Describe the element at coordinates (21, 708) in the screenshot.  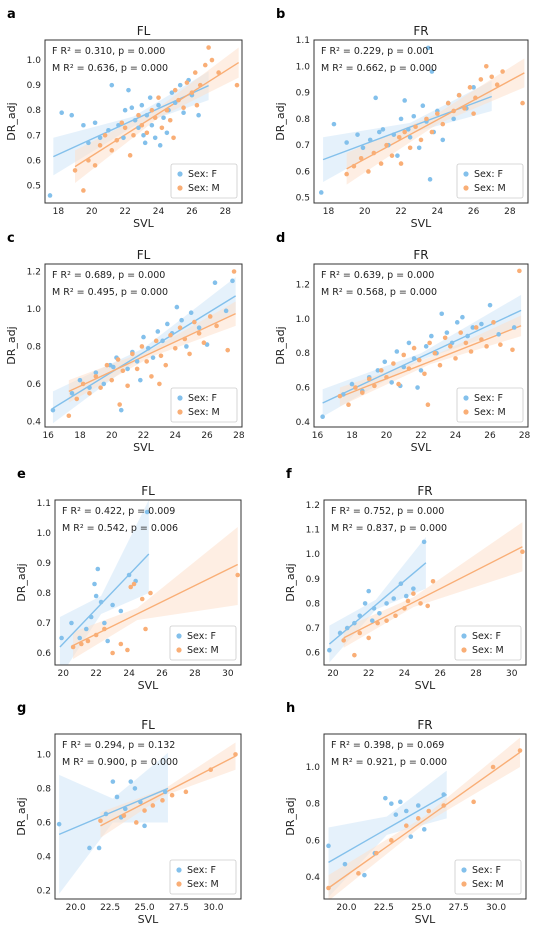
I see `panel-label: g` at that location.